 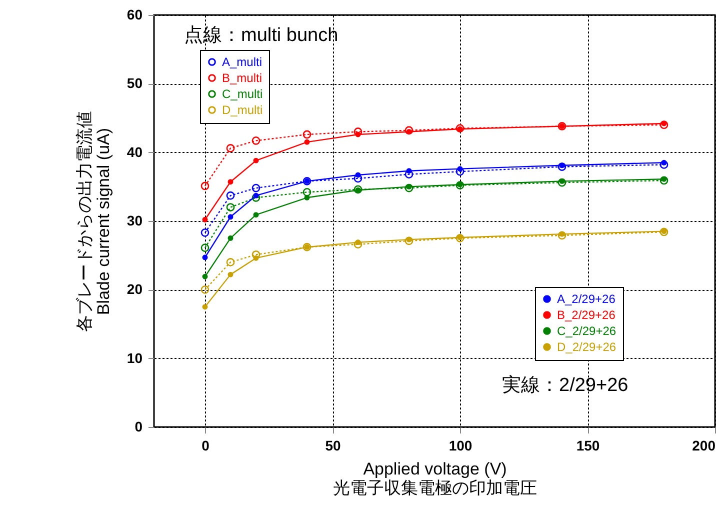 I want to click on legend-label: D_2/29+26, so click(x=586, y=347).